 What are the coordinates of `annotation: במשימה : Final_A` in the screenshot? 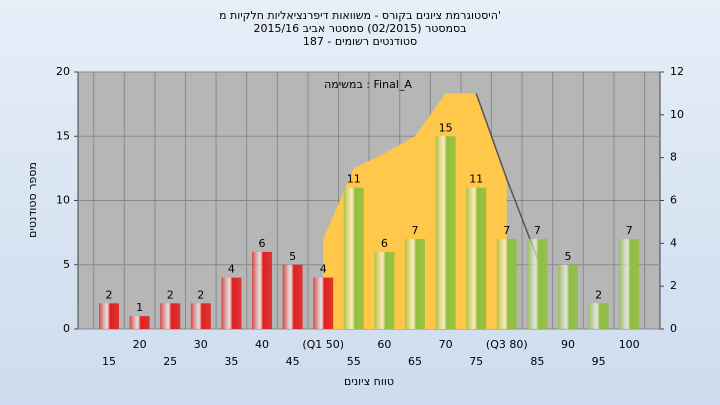 It's located at (368, 84).